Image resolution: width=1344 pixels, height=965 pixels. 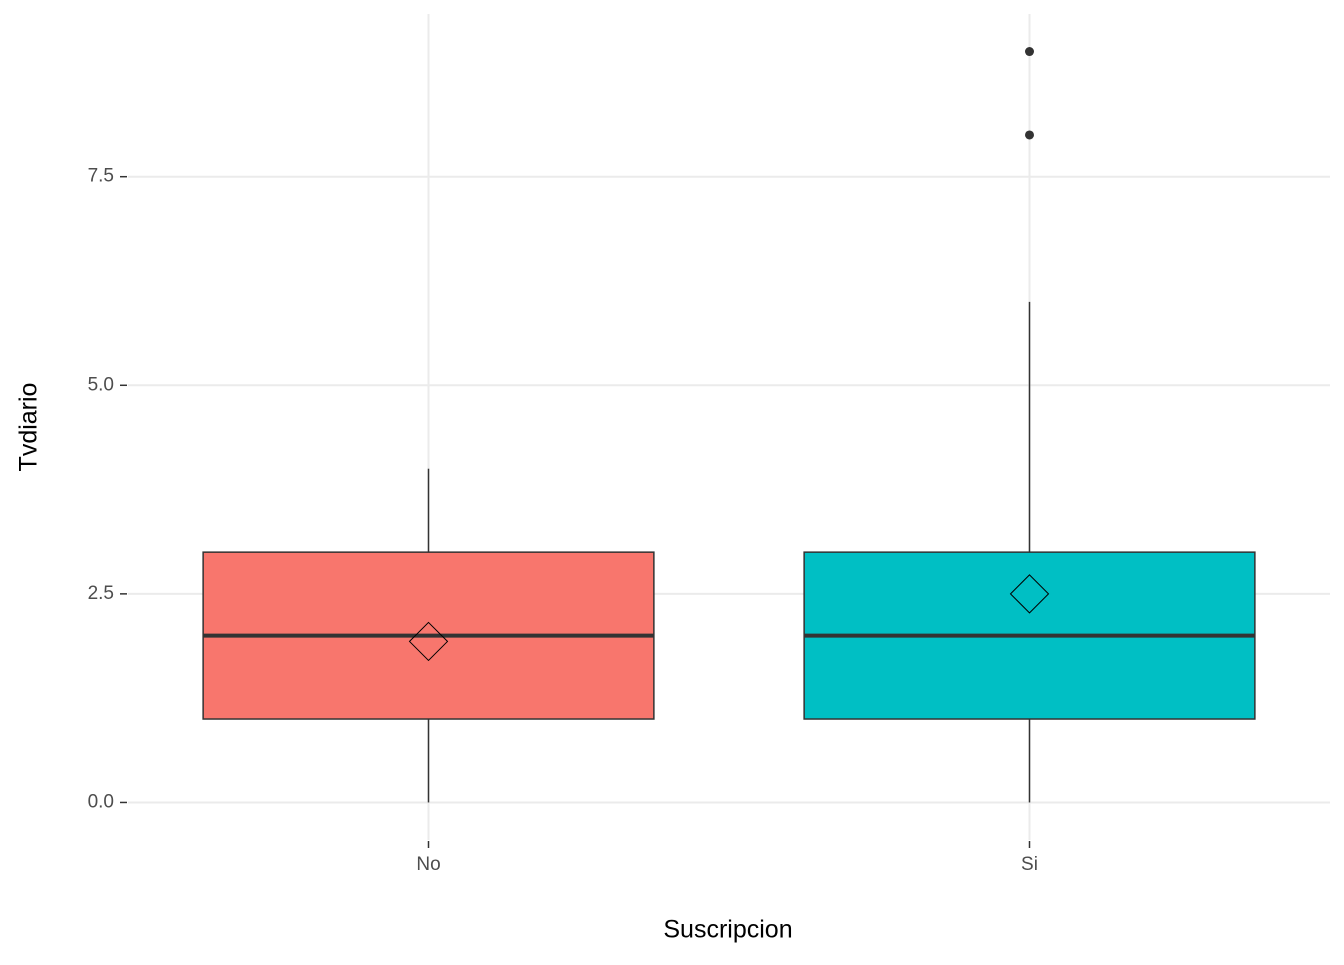 I want to click on y-tick-label: 0.0, so click(x=101, y=801).